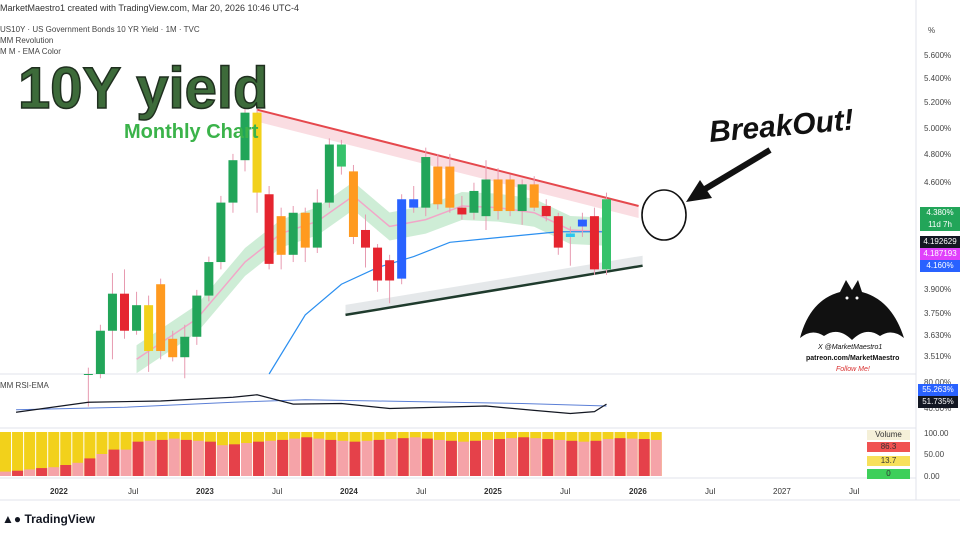  What do you see at coordinates (494, 290) in the screenshot?
I see `lower-trendline` at bounding box center [494, 290].